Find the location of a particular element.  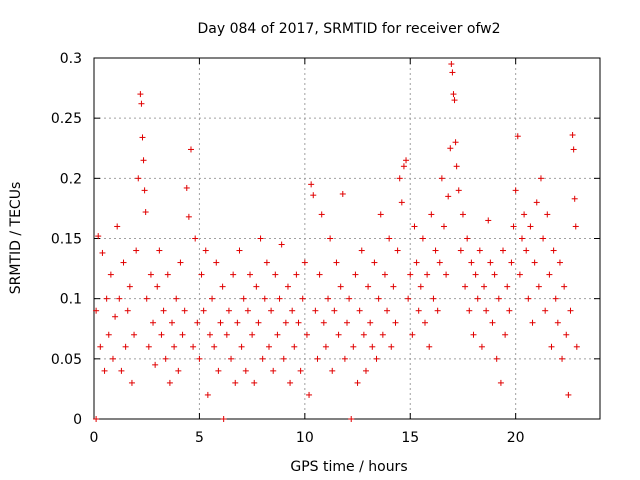

x-tick-label: 10 is located at coordinates (305, 438).